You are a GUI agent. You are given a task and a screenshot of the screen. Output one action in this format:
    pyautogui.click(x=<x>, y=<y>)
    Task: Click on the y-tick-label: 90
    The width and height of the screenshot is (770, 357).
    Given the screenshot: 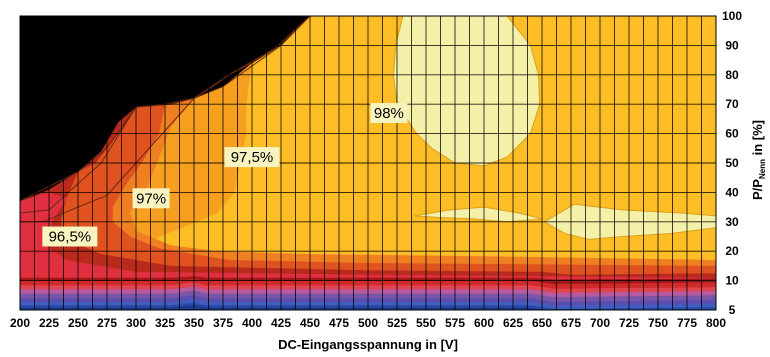 What is the action you would take?
    pyautogui.click(x=732, y=45)
    